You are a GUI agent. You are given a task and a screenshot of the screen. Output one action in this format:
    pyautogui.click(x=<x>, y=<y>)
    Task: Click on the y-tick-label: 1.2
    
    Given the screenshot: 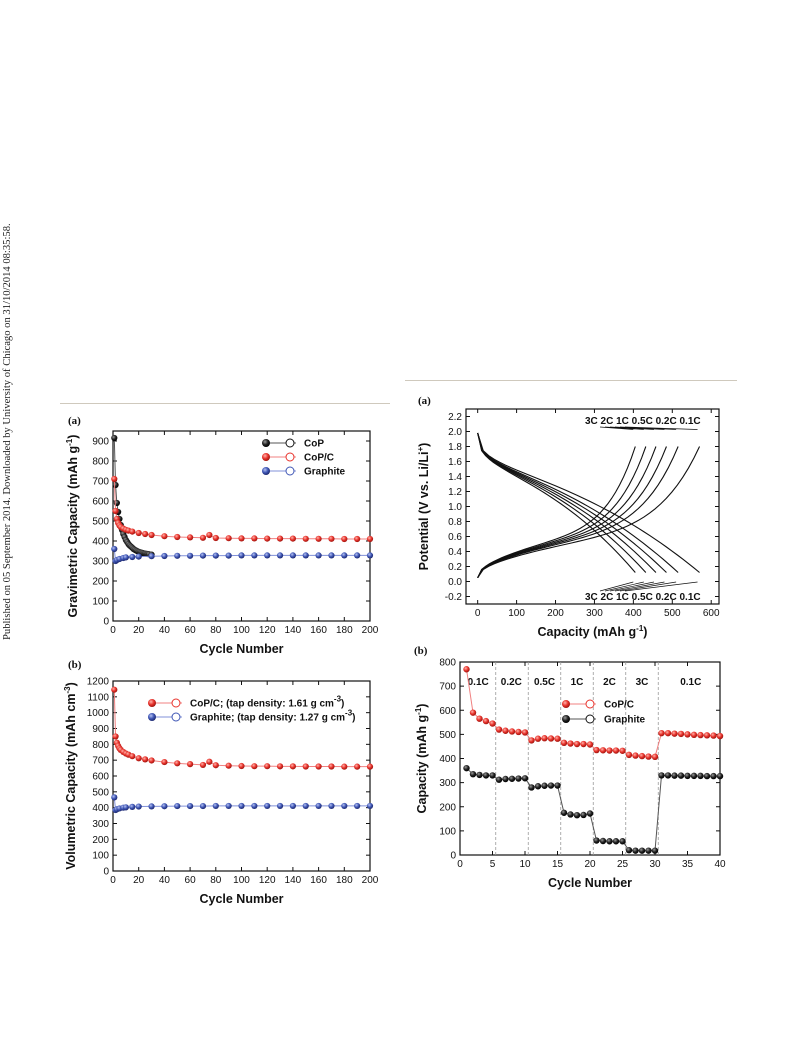 What is the action you would take?
    pyautogui.click(x=455, y=492)
    